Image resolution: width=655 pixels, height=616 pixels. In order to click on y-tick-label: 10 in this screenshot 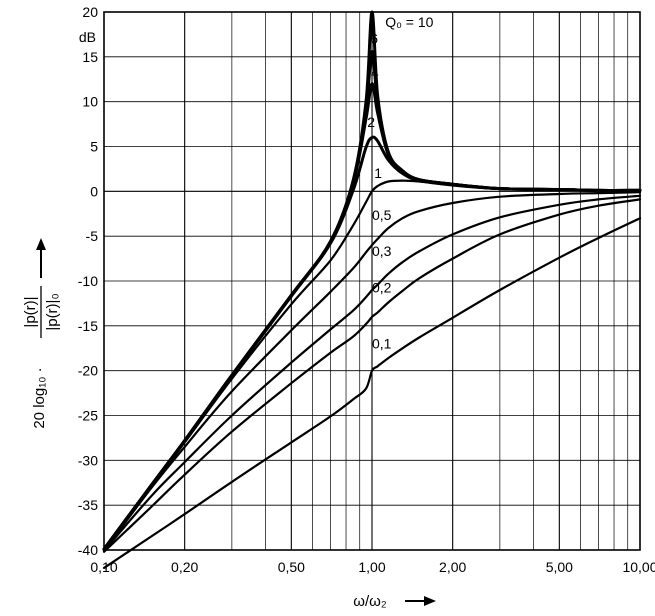, I will do `click(90, 102)`.